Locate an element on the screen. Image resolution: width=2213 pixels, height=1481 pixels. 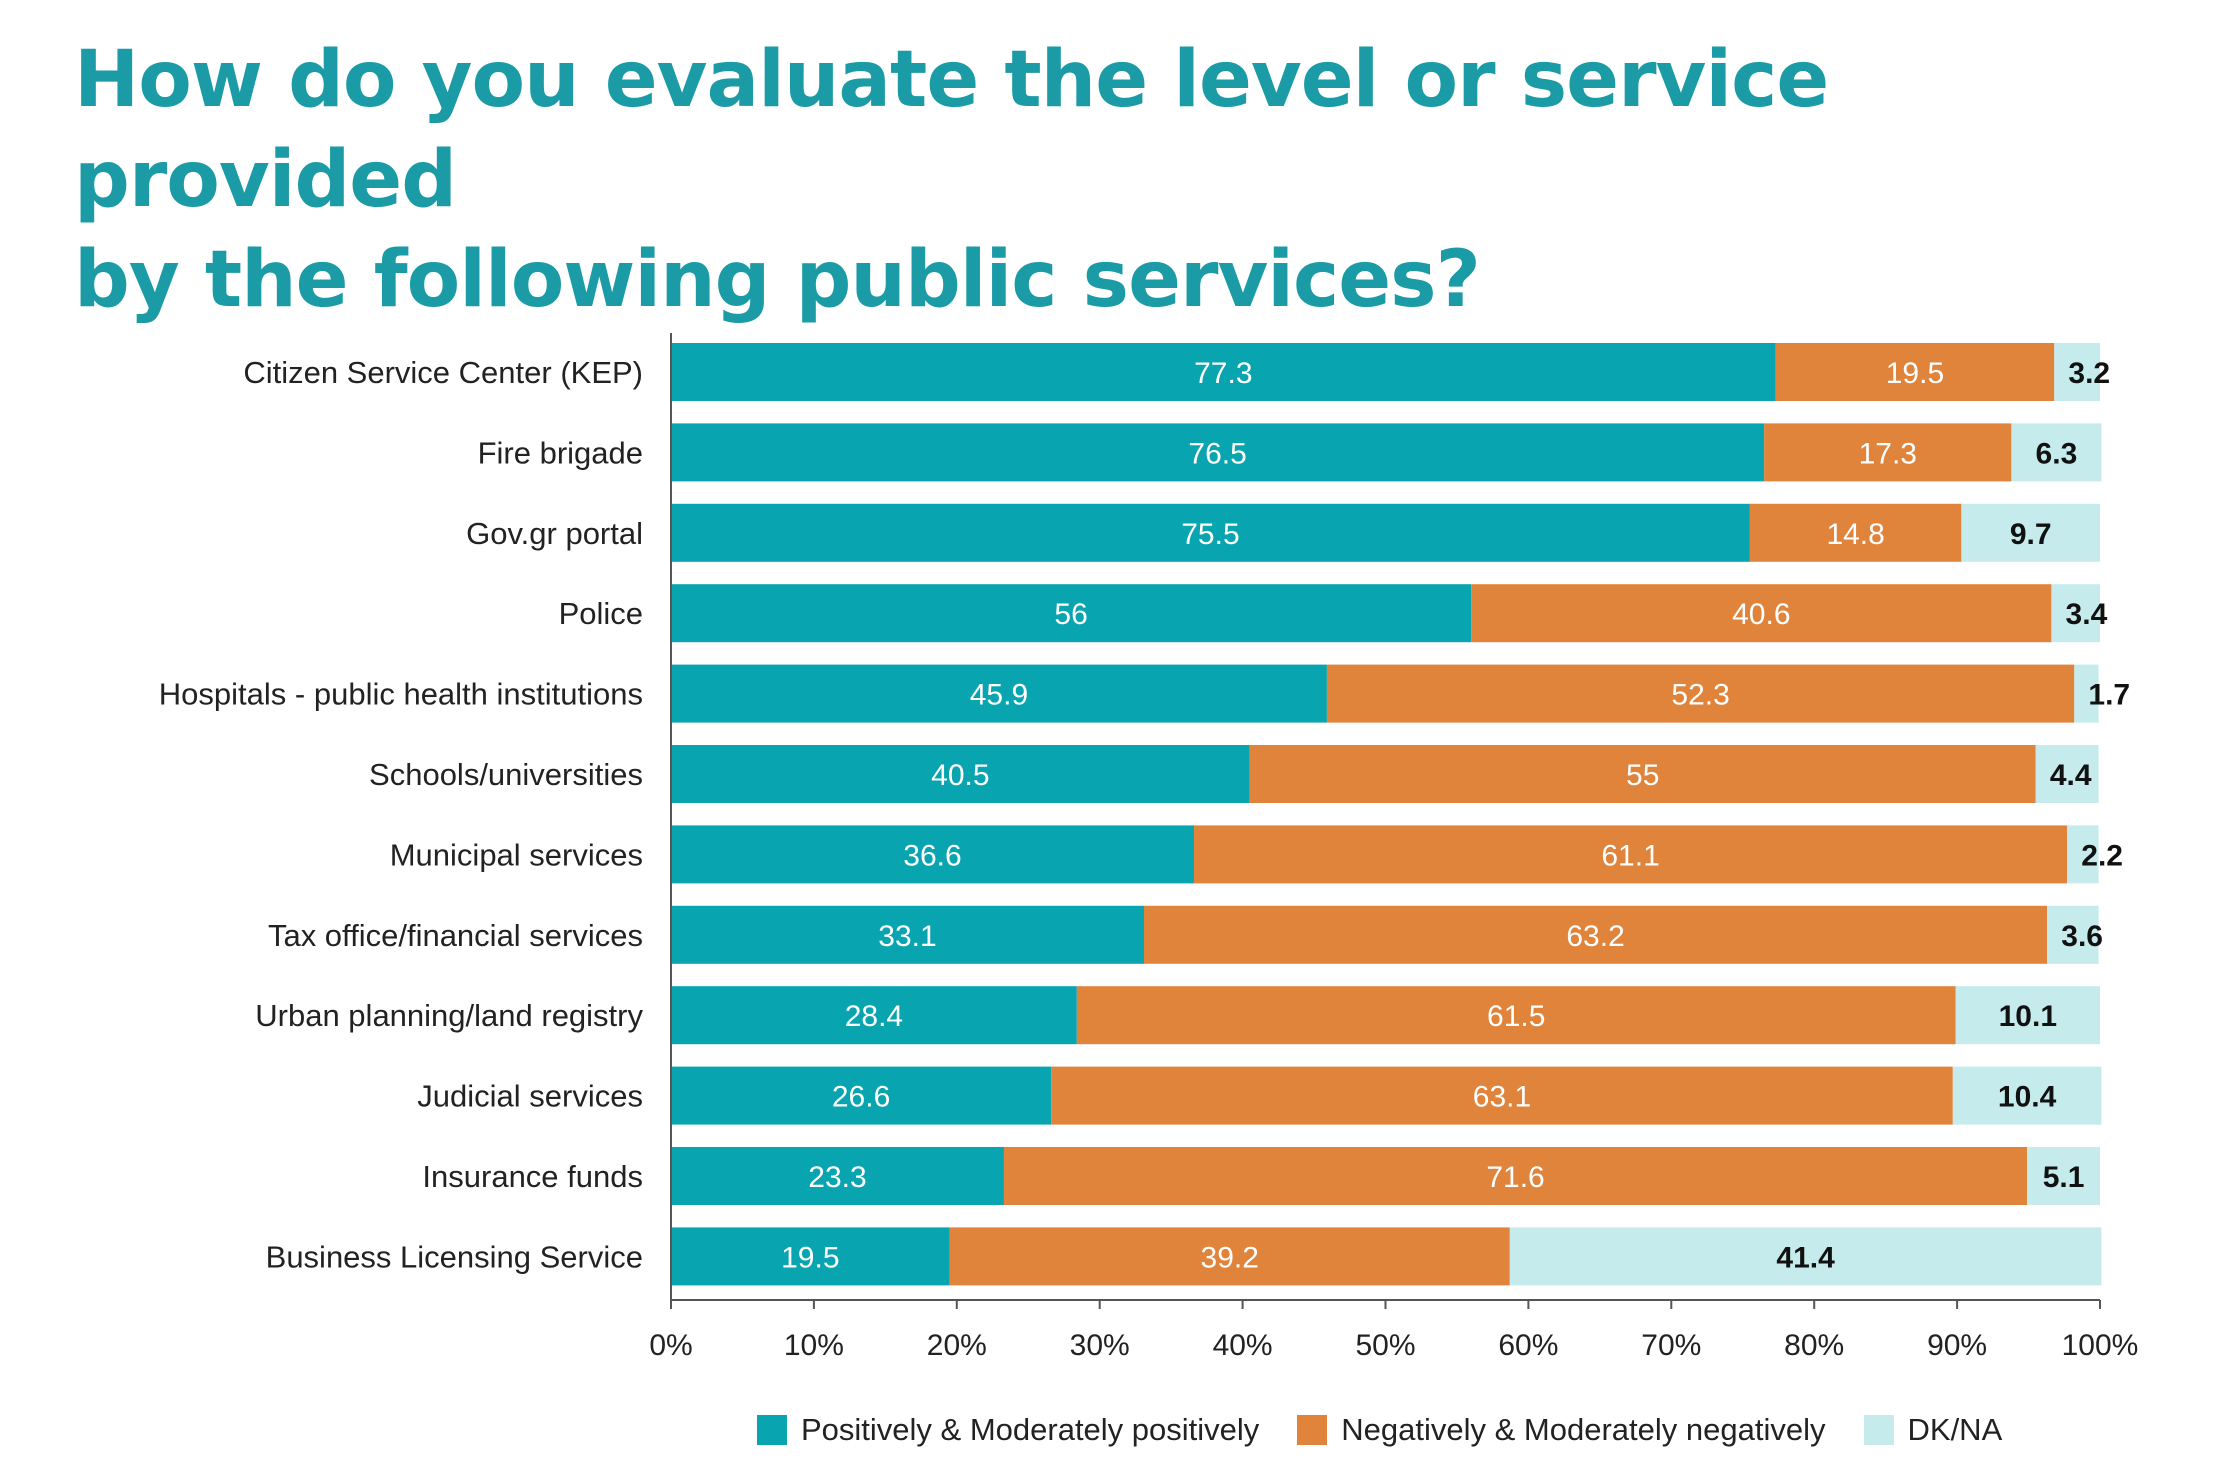
x-tick-label: 30% is located at coordinates (1100, 1345).